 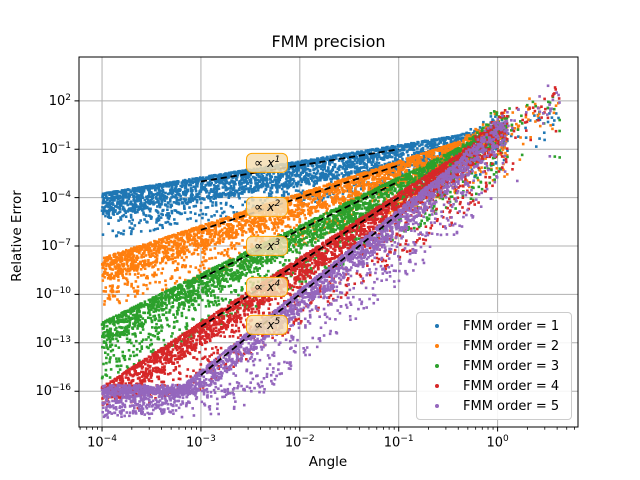 What do you see at coordinates (398, 442) in the screenshot?
I see `x-tick-label: 10⁻¹` at bounding box center [398, 442].